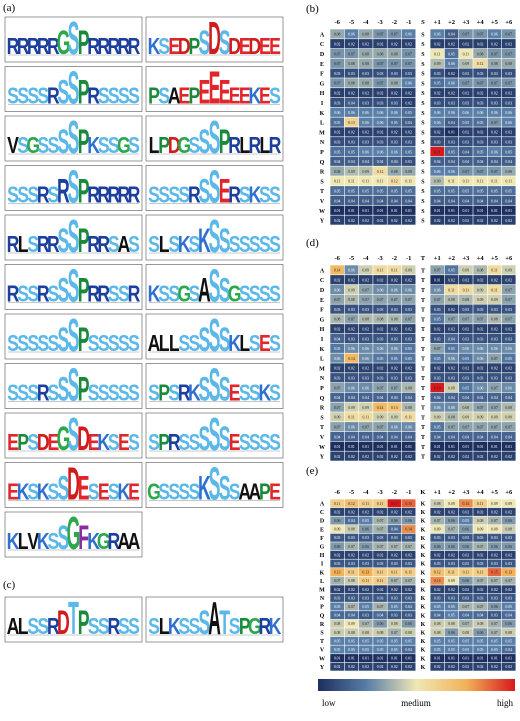 The image size is (520, 721). I want to click on row-label: H, so click(322, 556).